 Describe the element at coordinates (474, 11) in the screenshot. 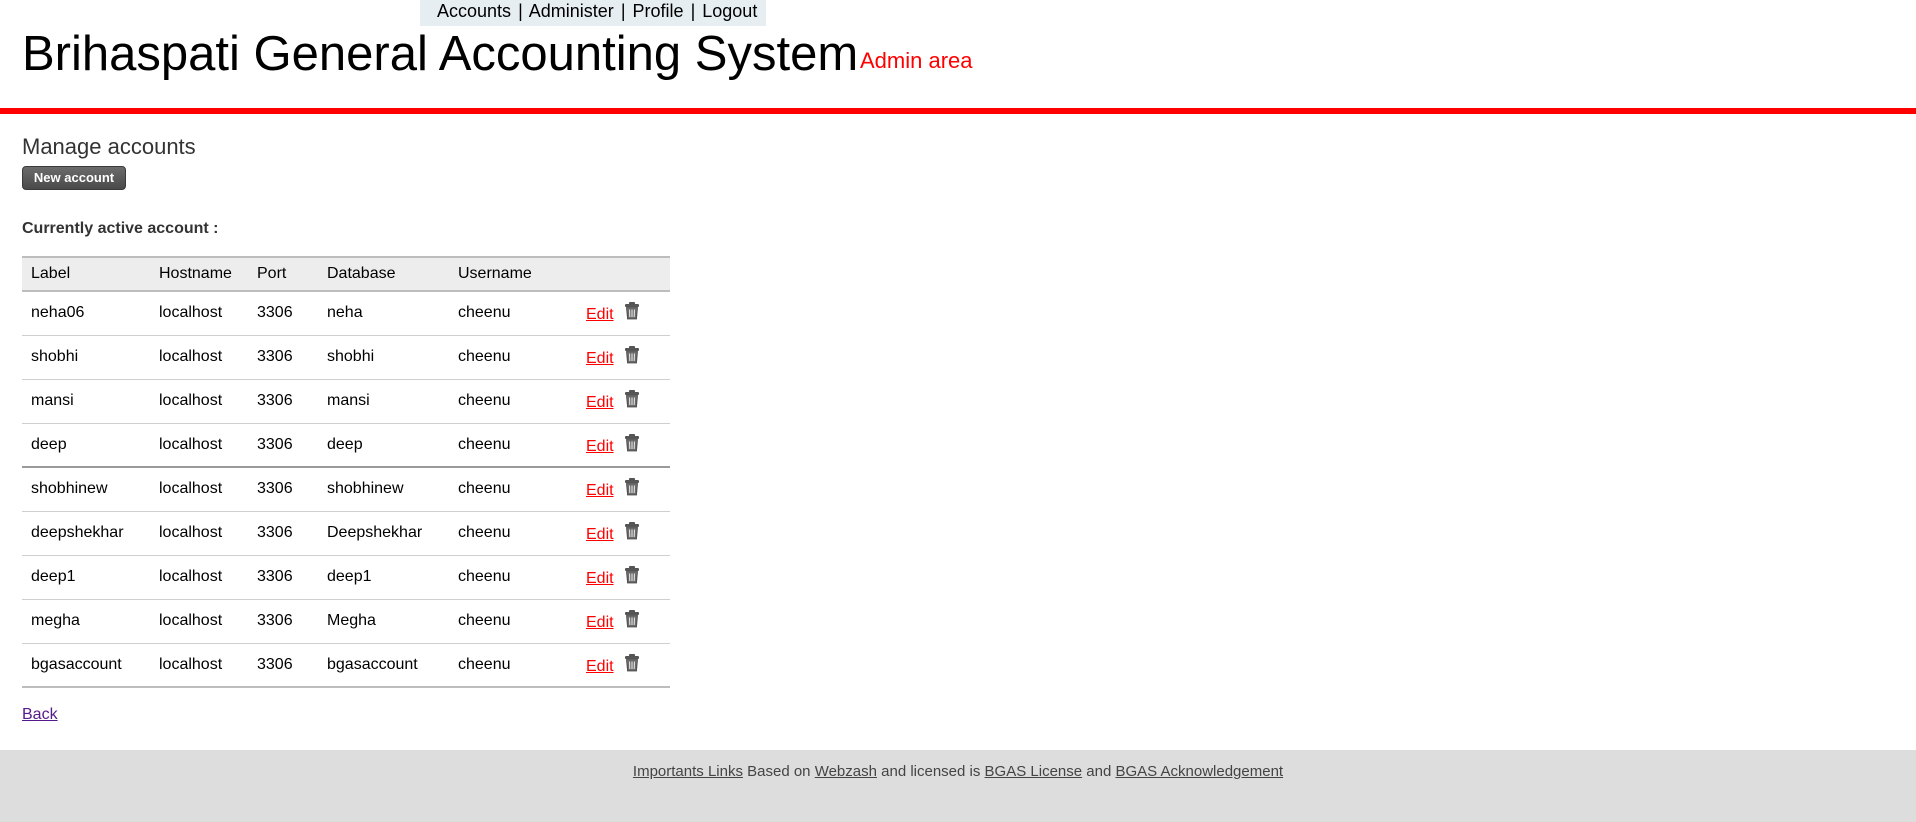

I see `nav-accounts: Accounts` at that location.